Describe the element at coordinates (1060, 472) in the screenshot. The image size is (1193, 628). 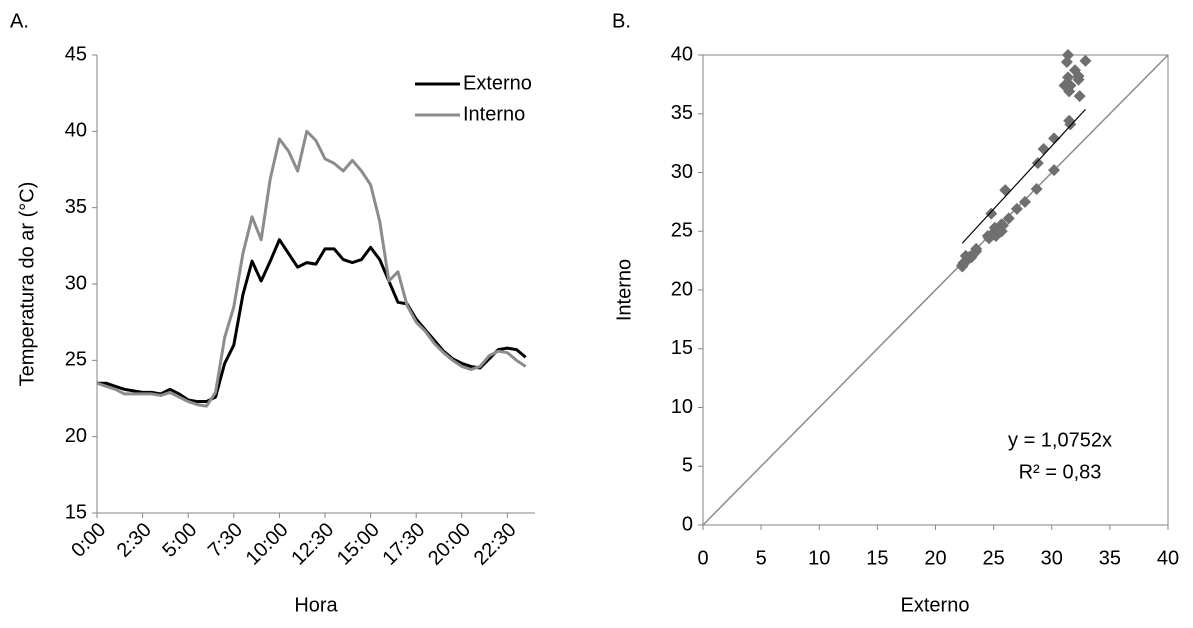
I see `trend-r2: R² = 0,83` at that location.